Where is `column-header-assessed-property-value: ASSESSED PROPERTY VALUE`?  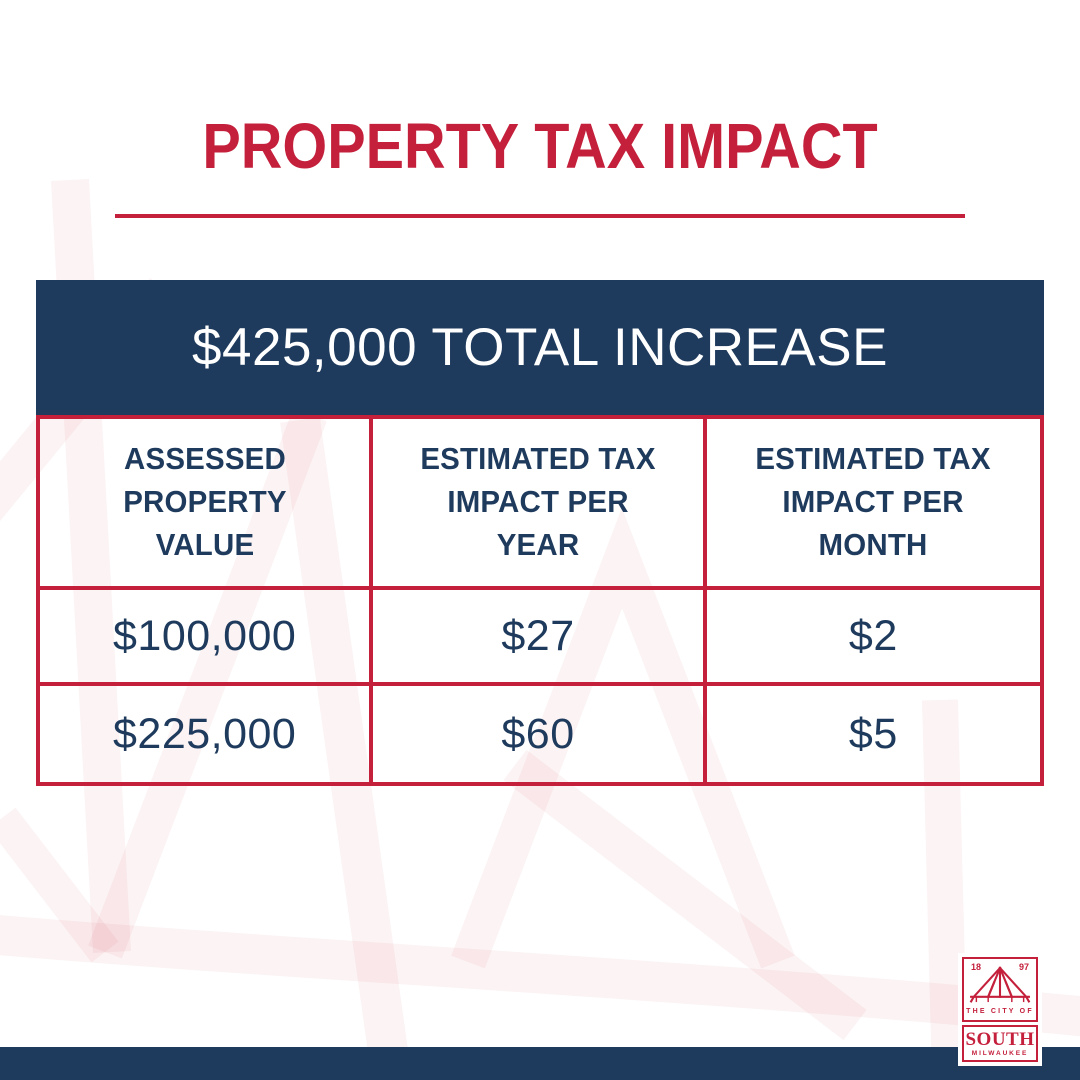 column-header-assessed-property-value: ASSESSED PROPERTY VALUE is located at coordinates (207, 504).